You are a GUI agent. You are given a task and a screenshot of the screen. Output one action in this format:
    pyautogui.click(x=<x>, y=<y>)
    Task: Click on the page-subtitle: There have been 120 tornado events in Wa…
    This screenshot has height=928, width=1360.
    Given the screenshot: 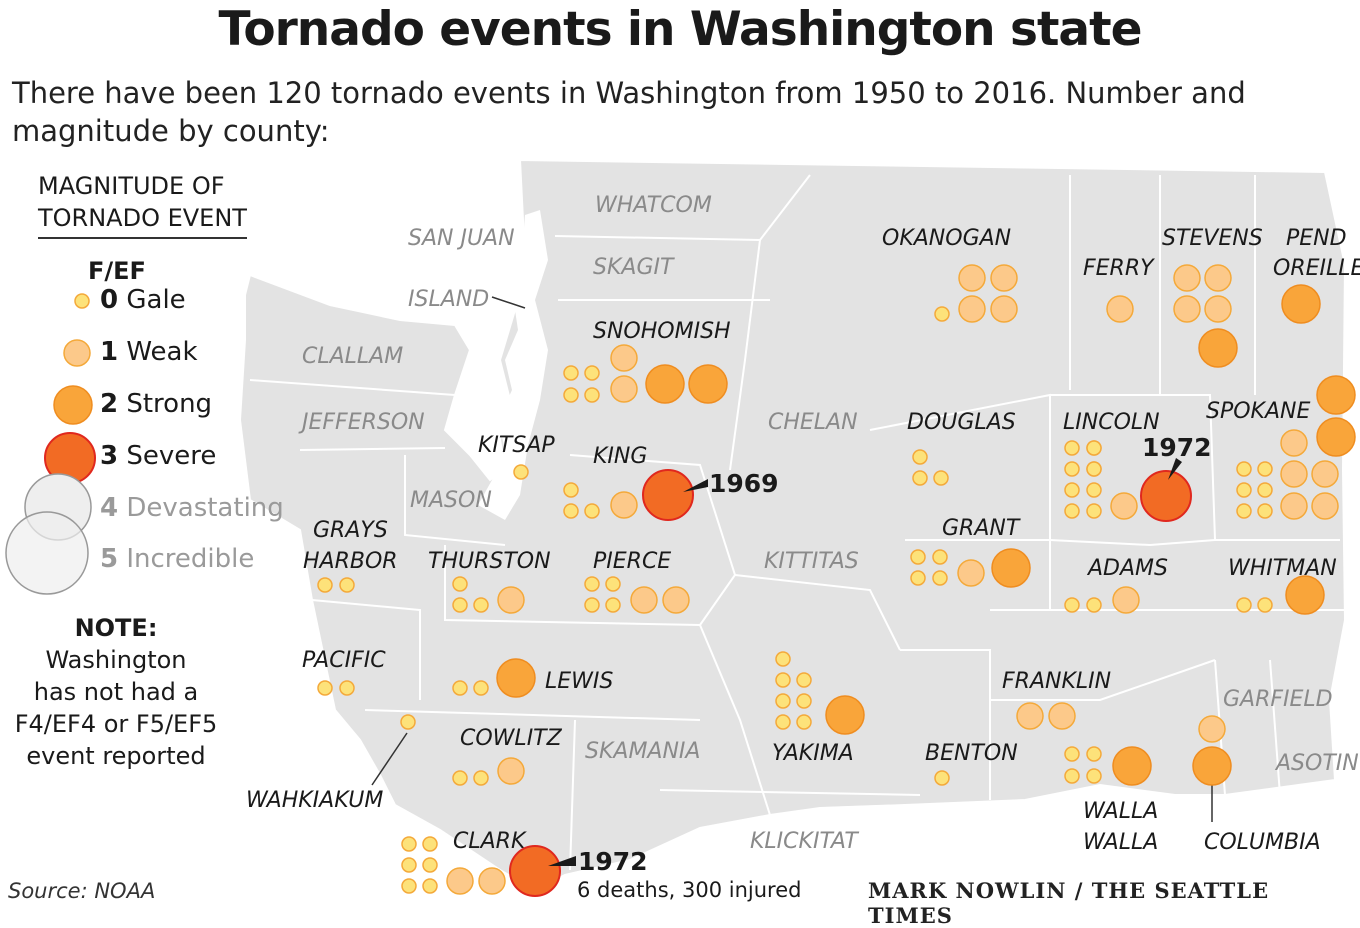 What is the action you would take?
    pyautogui.click(x=629, y=112)
    